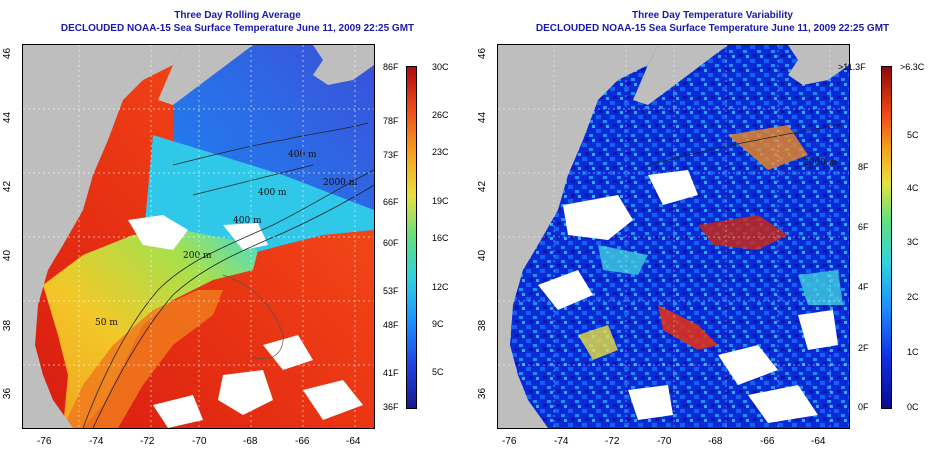 The width and height of the screenshot is (950, 475). What do you see at coordinates (438, 324) in the screenshot?
I see `colorbar-c-label: 9C` at bounding box center [438, 324].